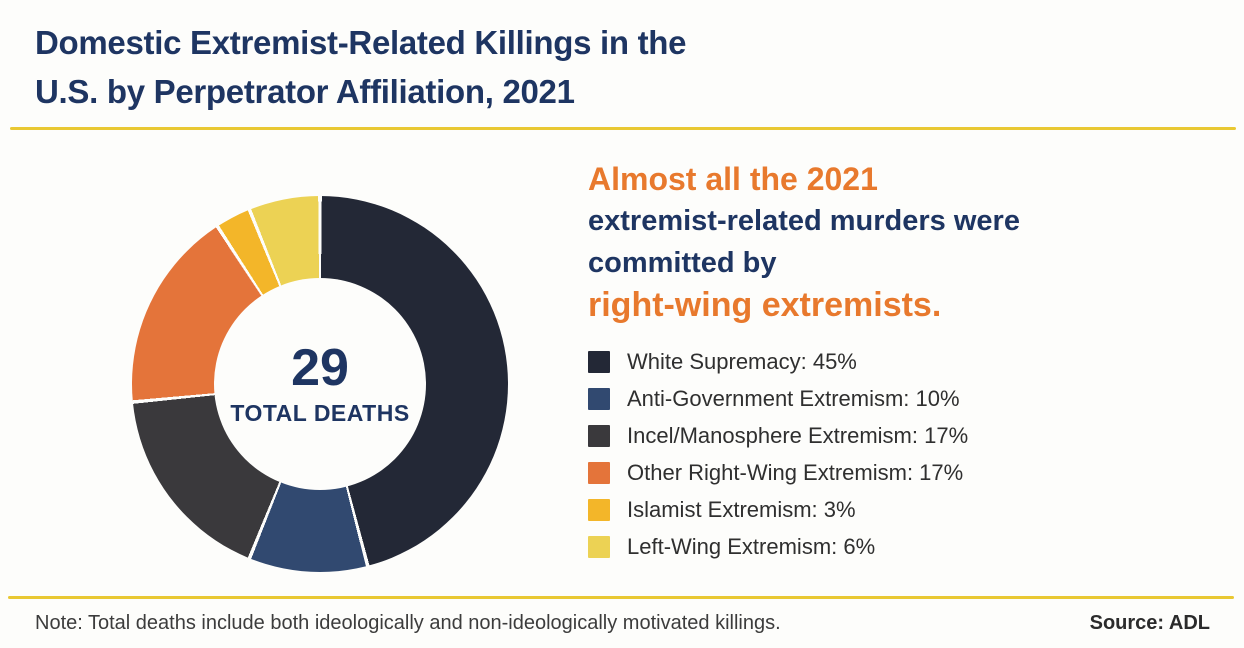  What do you see at coordinates (804, 221) in the screenshot?
I see `headline-line2: extremist-related murders were` at bounding box center [804, 221].